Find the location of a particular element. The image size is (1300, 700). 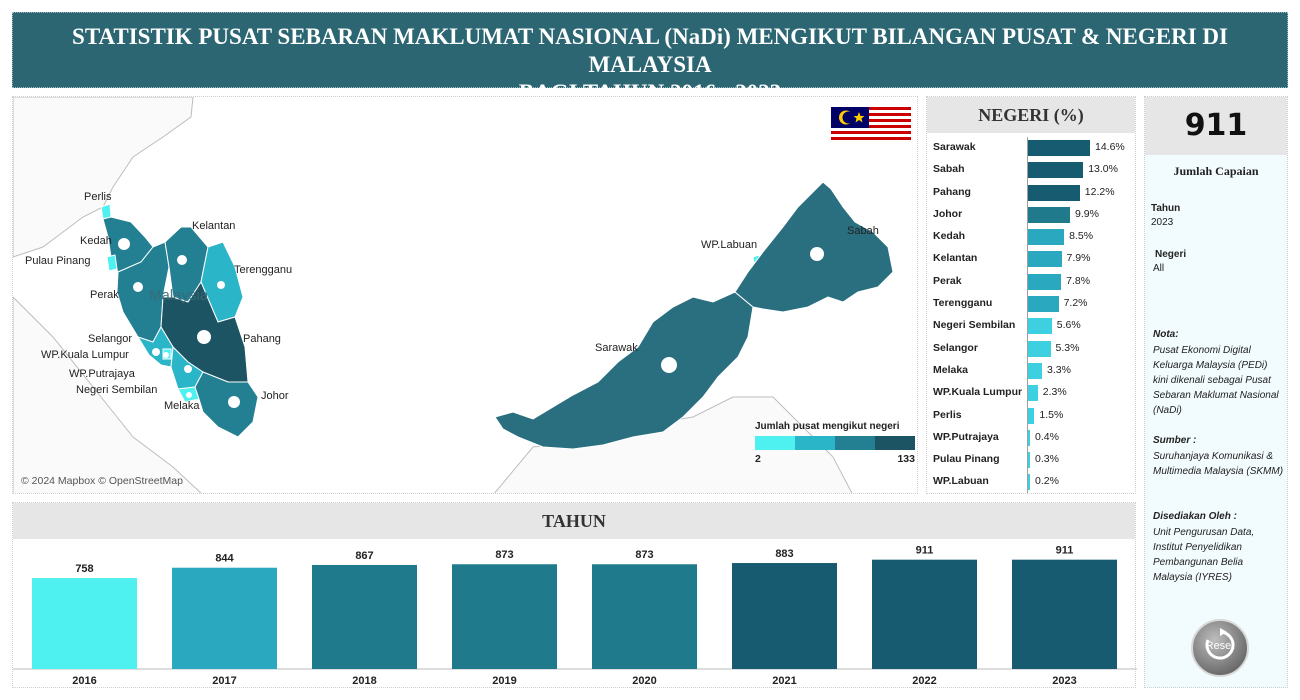

state-row: Perak 7.8% is located at coordinates (1031, 282).